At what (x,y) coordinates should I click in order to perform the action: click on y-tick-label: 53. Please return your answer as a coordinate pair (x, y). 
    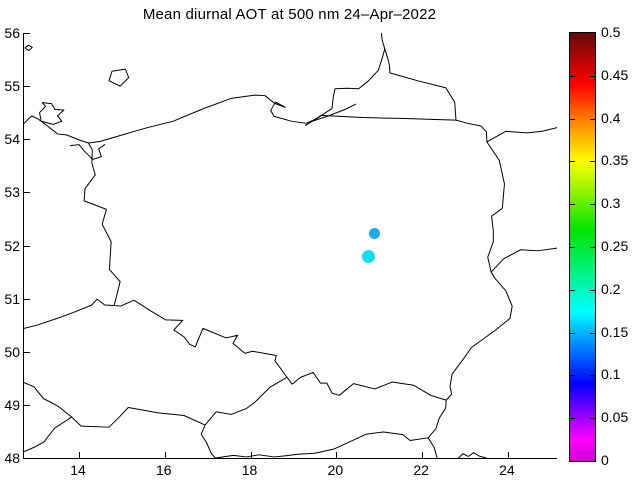
    Looking at the image, I should click on (12, 192).